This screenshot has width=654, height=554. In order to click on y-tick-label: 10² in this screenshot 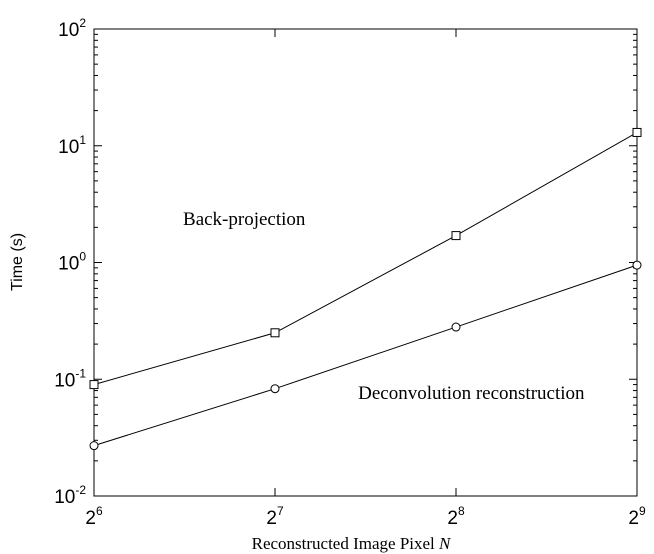, I will do `click(72, 28)`.